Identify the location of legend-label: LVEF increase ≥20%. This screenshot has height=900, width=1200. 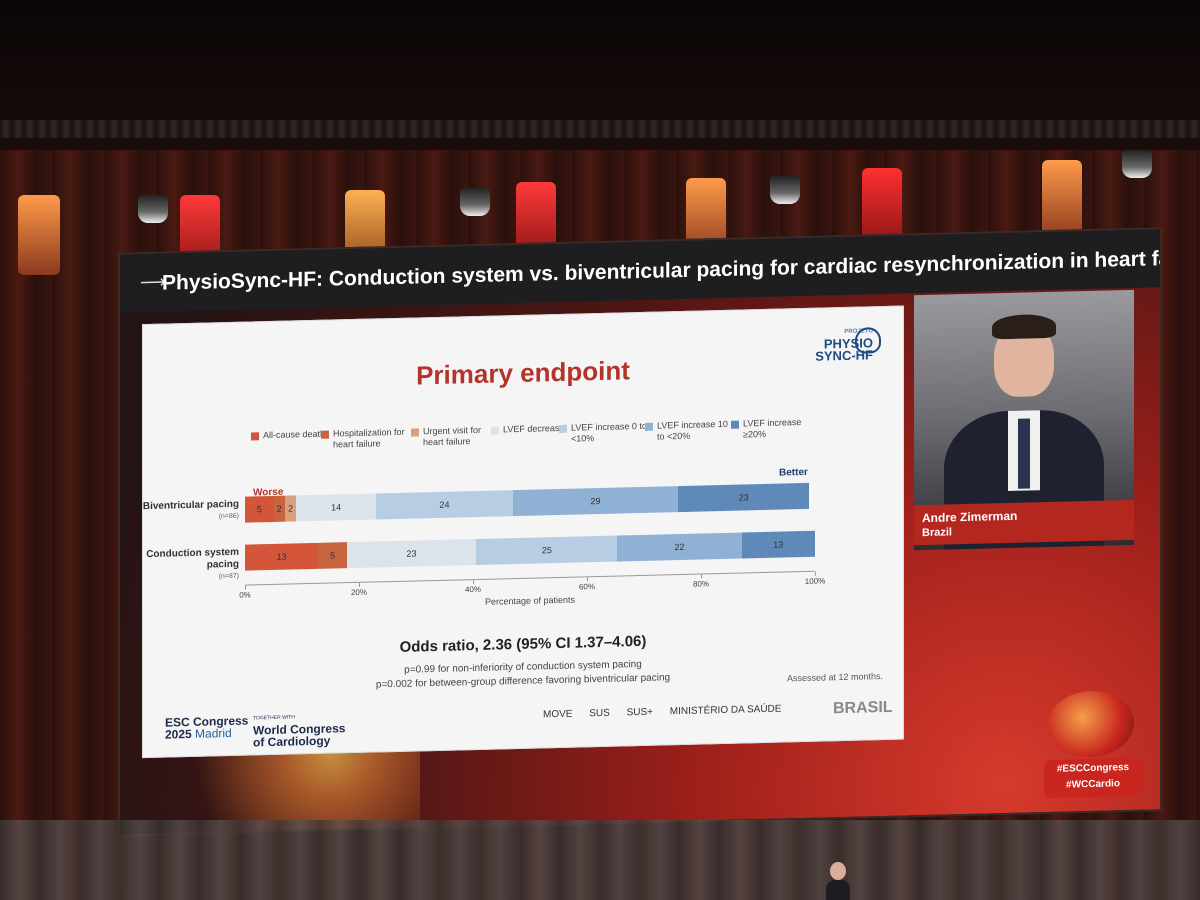
(772, 428).